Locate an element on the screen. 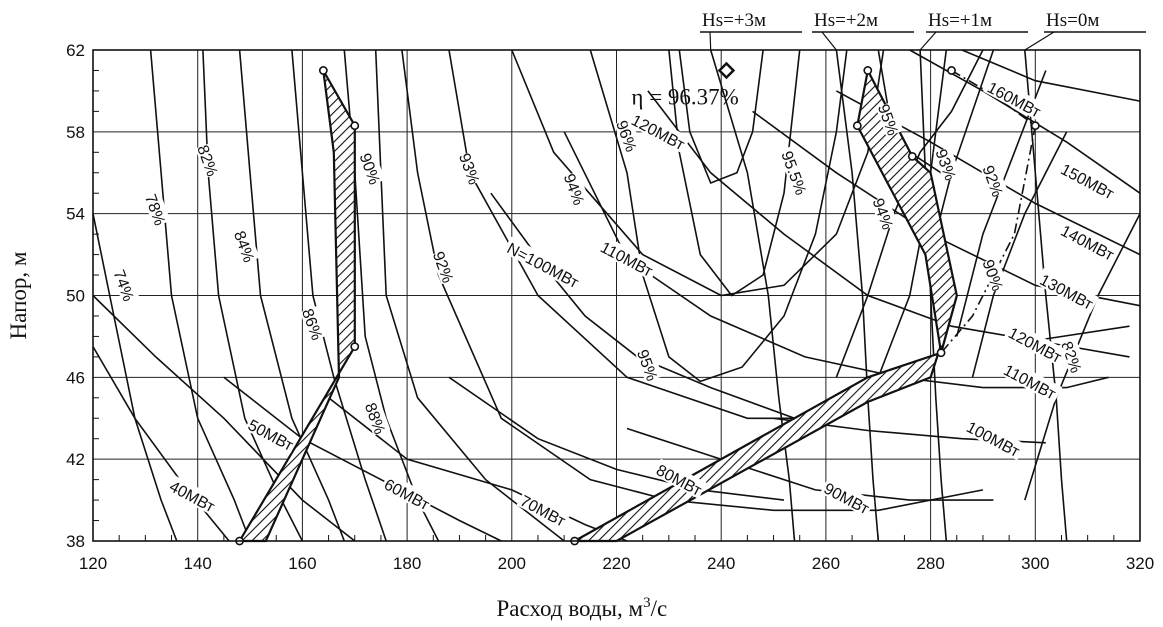 The width and height of the screenshot is (1163, 627). y-tick-label: 46 is located at coordinates (75, 377).